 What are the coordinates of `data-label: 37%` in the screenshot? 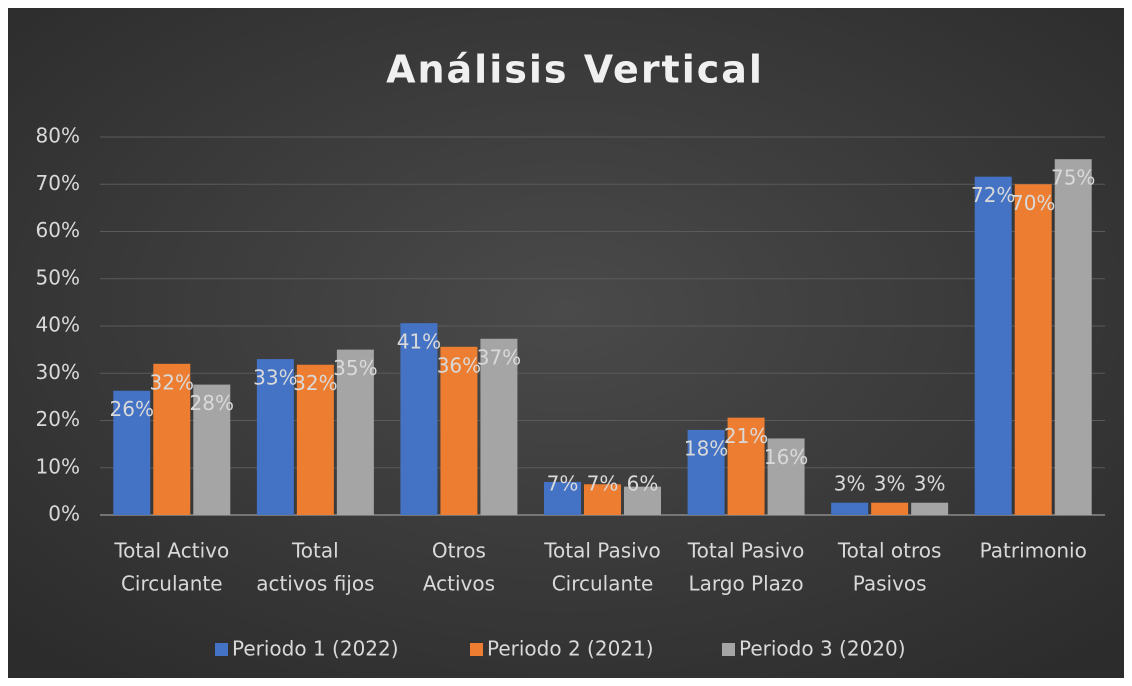 It's located at (499, 357).